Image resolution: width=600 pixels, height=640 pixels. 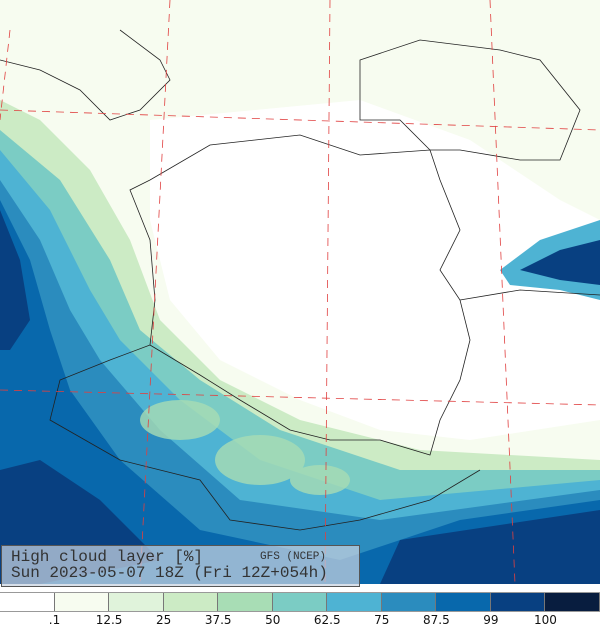 I want to click on title: High cloud layer [%], so click(x=107, y=557).